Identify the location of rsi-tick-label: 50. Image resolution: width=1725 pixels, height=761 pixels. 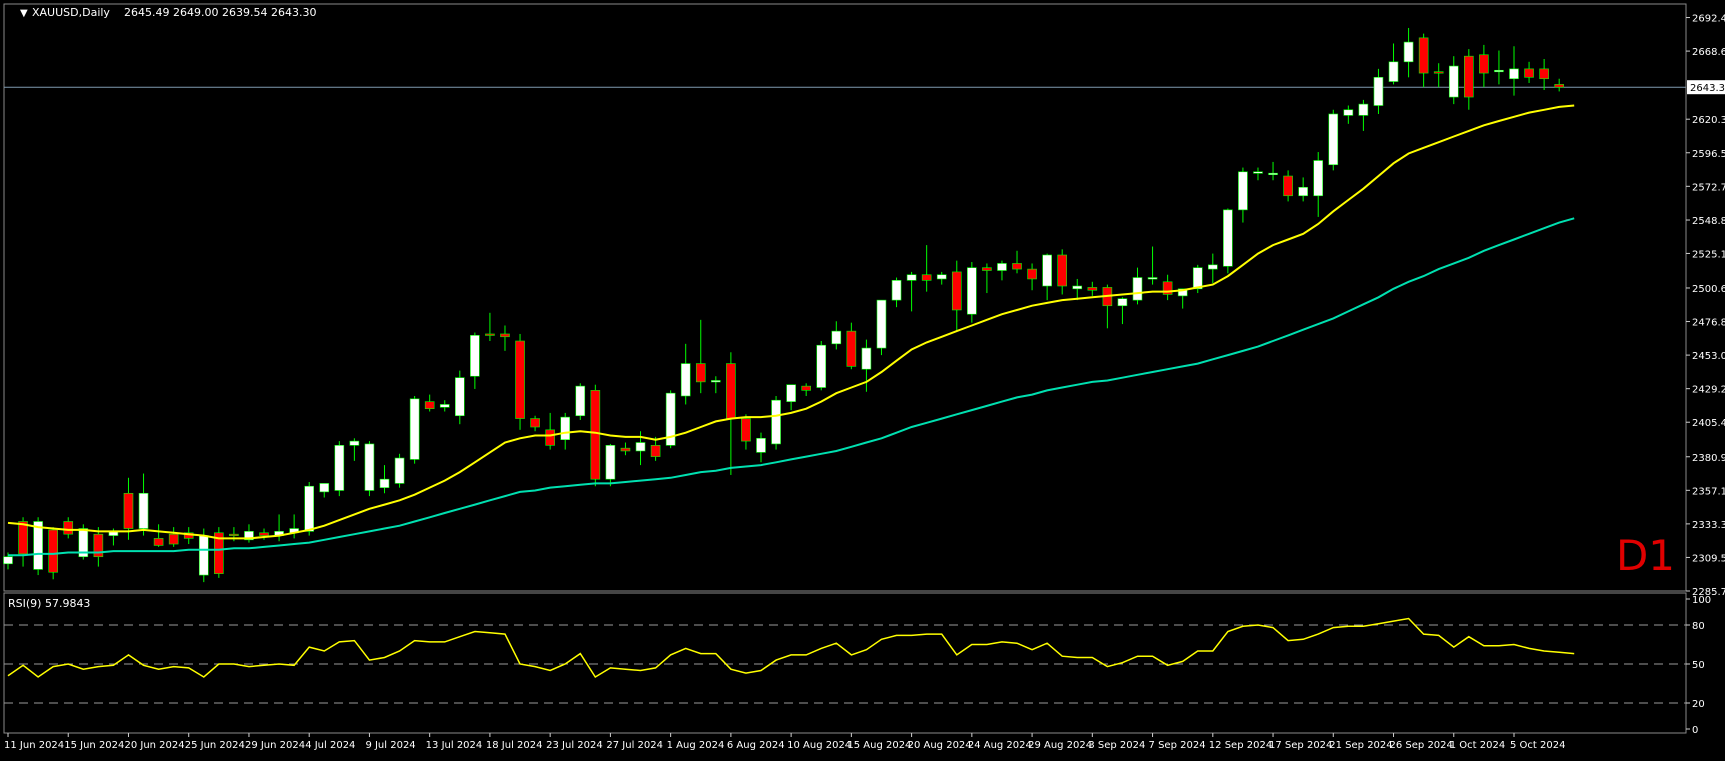
(1698, 665).